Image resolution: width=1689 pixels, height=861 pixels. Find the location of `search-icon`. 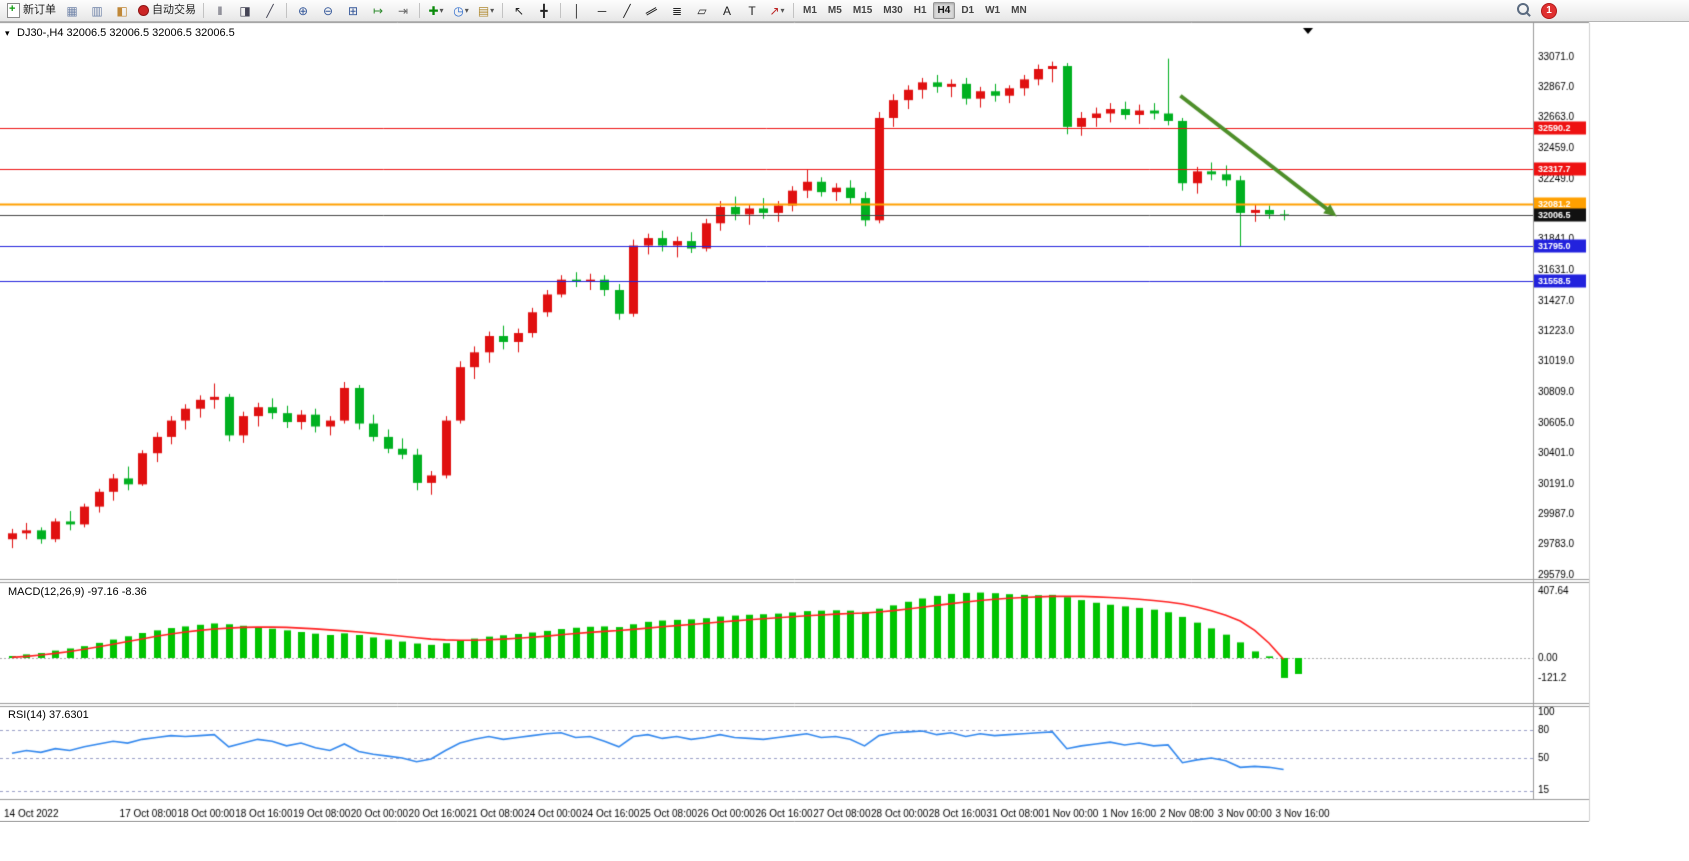

search-icon is located at coordinates (1524, 10).